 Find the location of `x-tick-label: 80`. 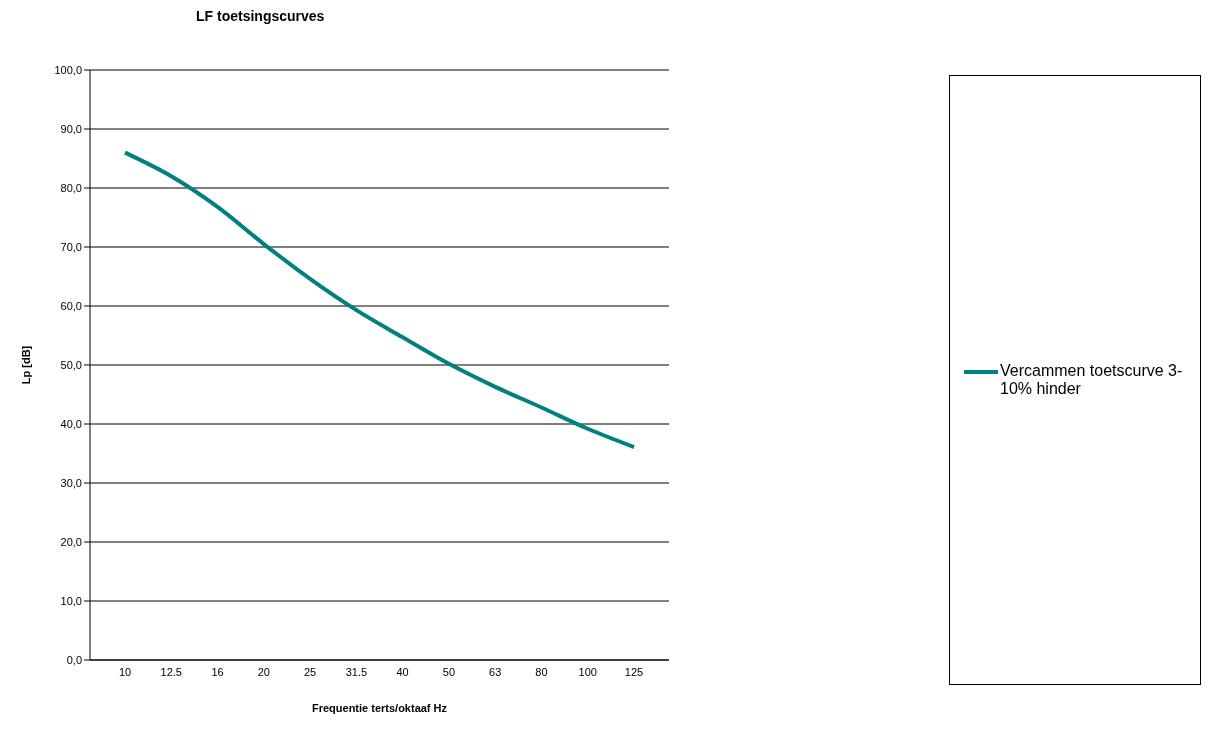

x-tick-label: 80 is located at coordinates (541, 671).